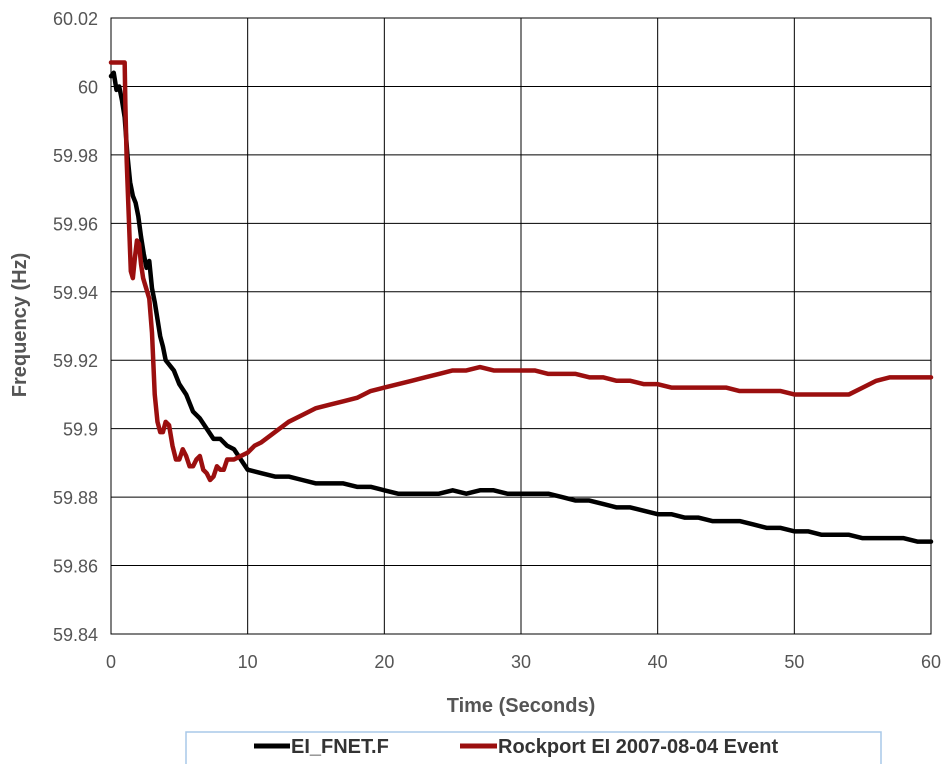 Image resolution: width=945 pixels, height=769 pixels. I want to click on legend-label-rockport: Rockport EI 2007-08-04 Event, so click(638, 747).